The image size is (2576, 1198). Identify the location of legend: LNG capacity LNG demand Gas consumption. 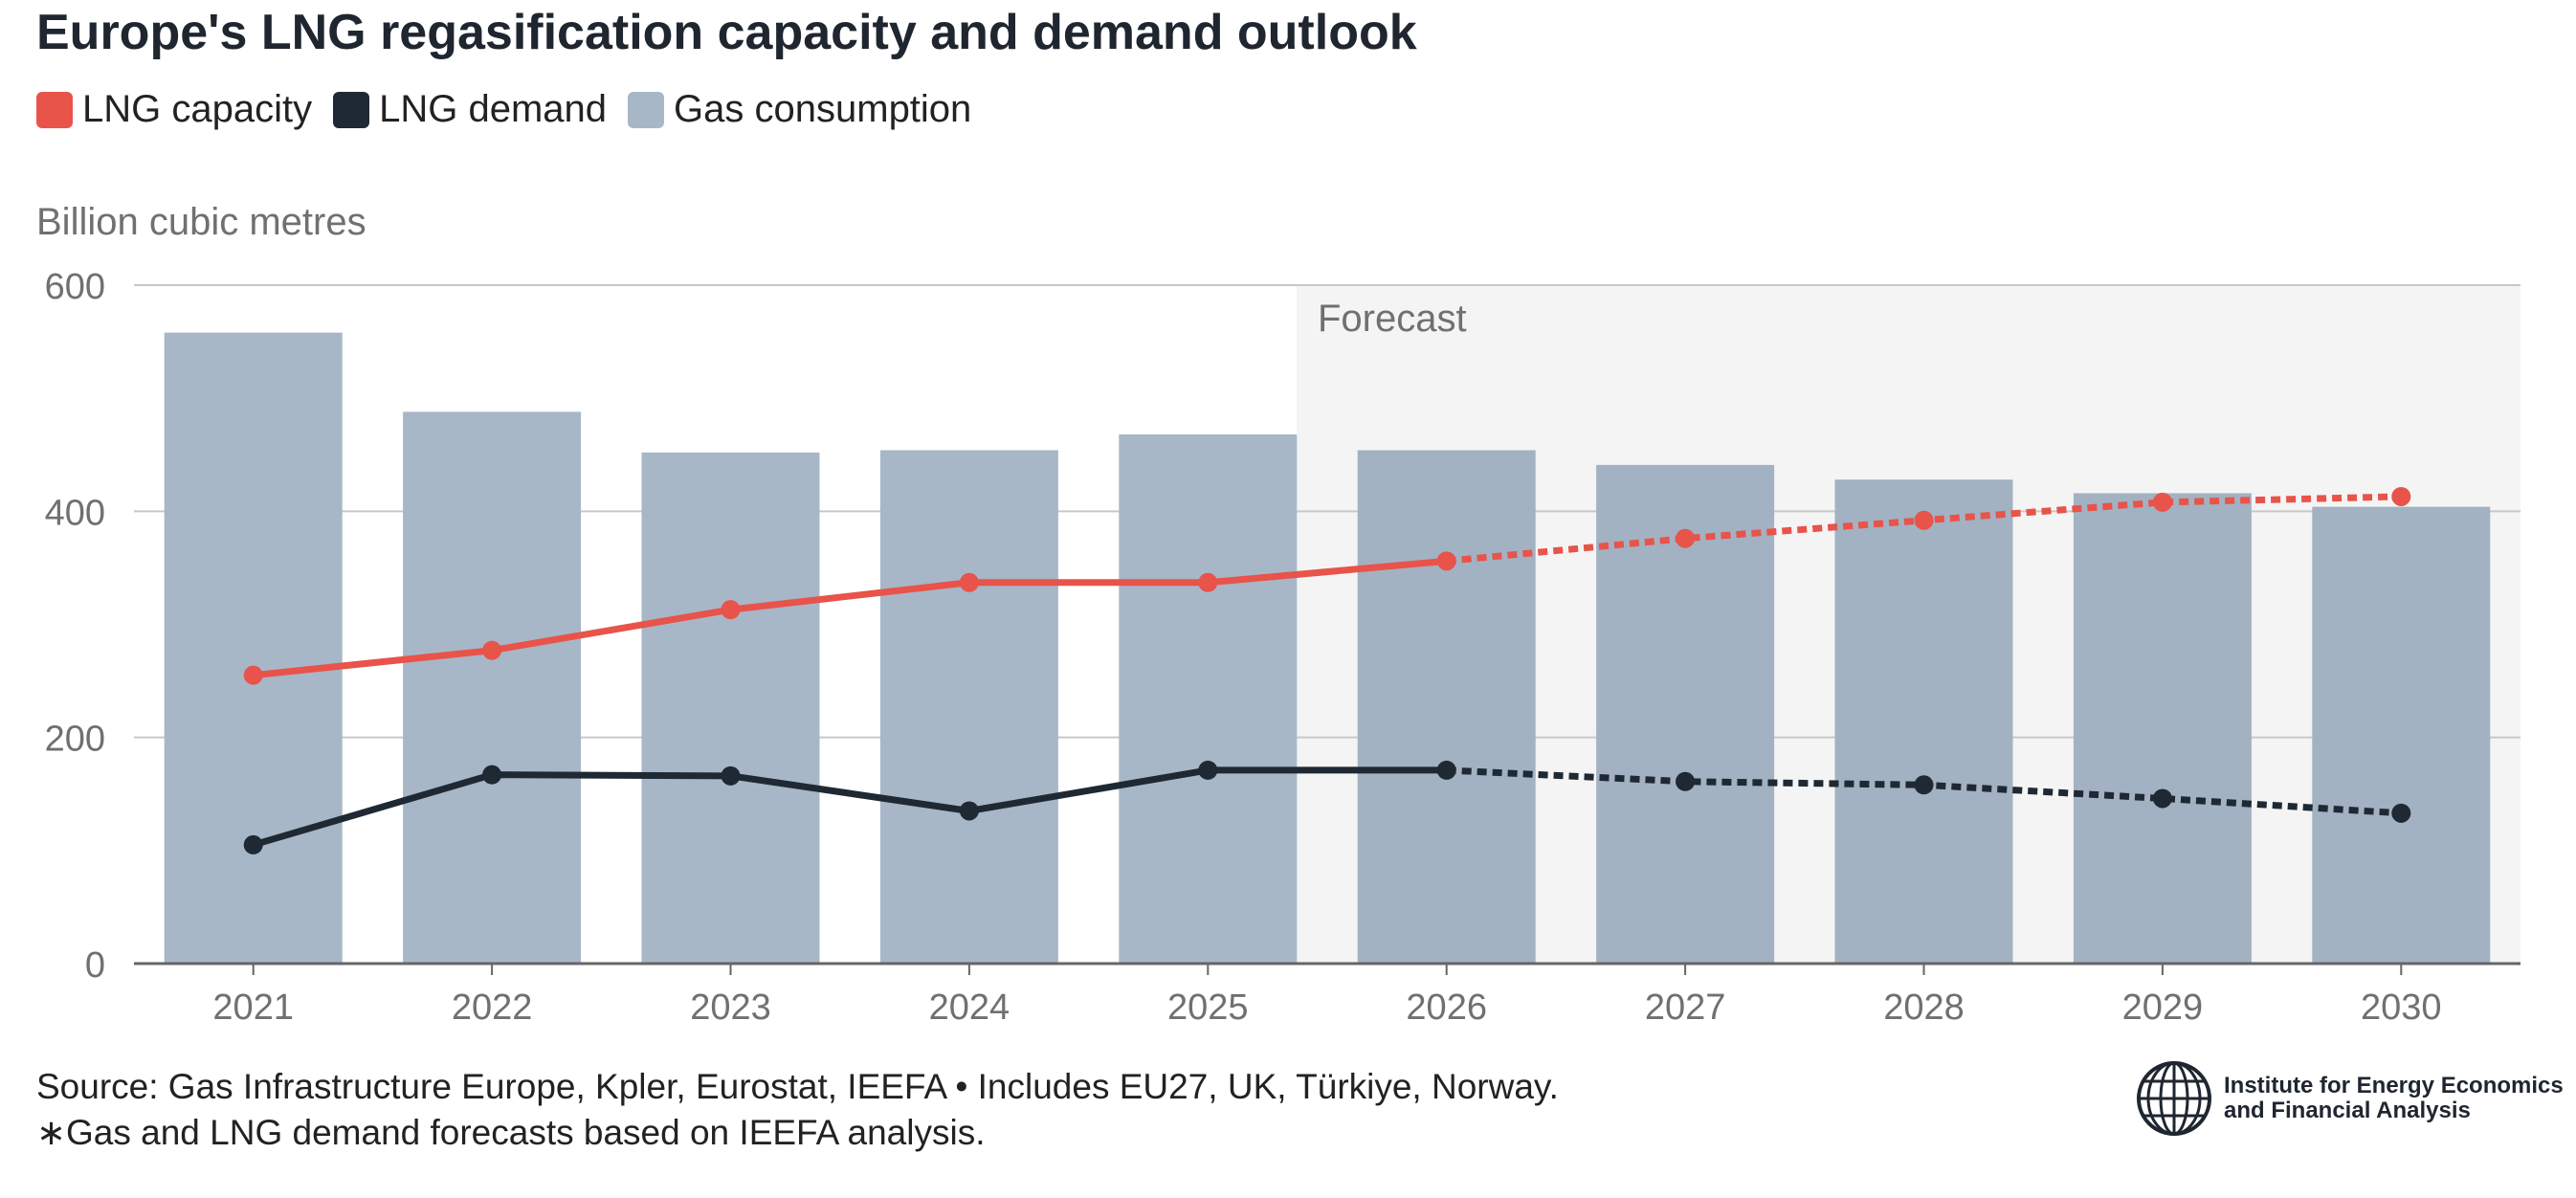
(514, 110).